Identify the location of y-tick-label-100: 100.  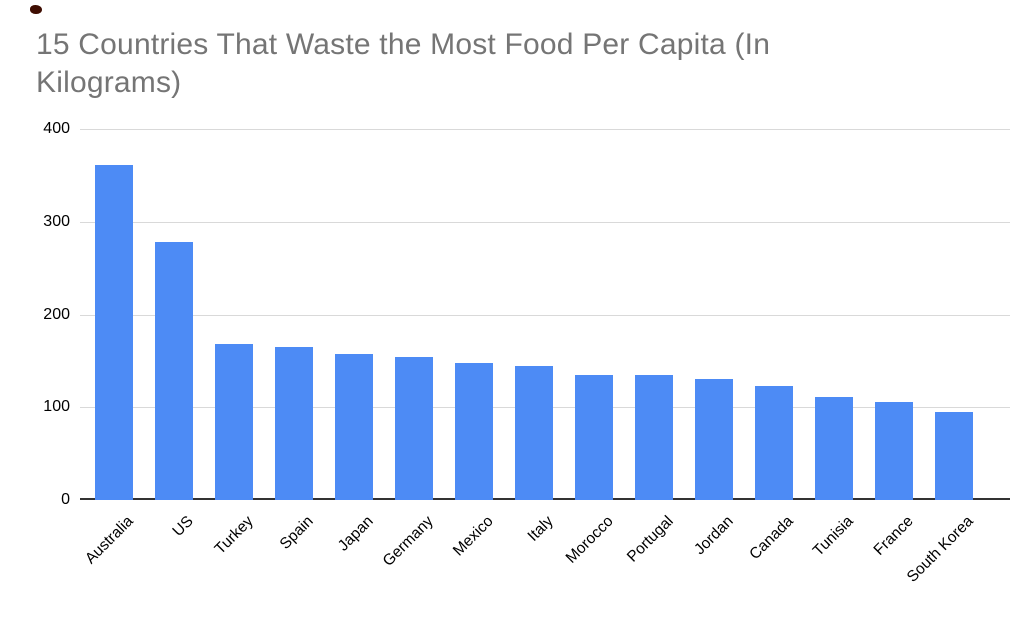
(56, 407).